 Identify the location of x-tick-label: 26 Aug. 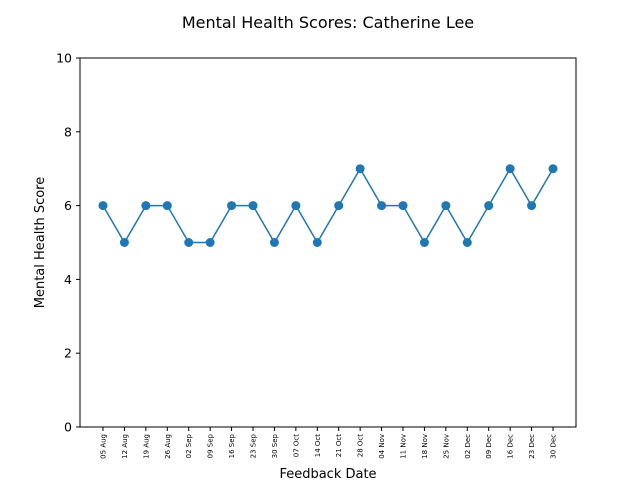
(168, 446).